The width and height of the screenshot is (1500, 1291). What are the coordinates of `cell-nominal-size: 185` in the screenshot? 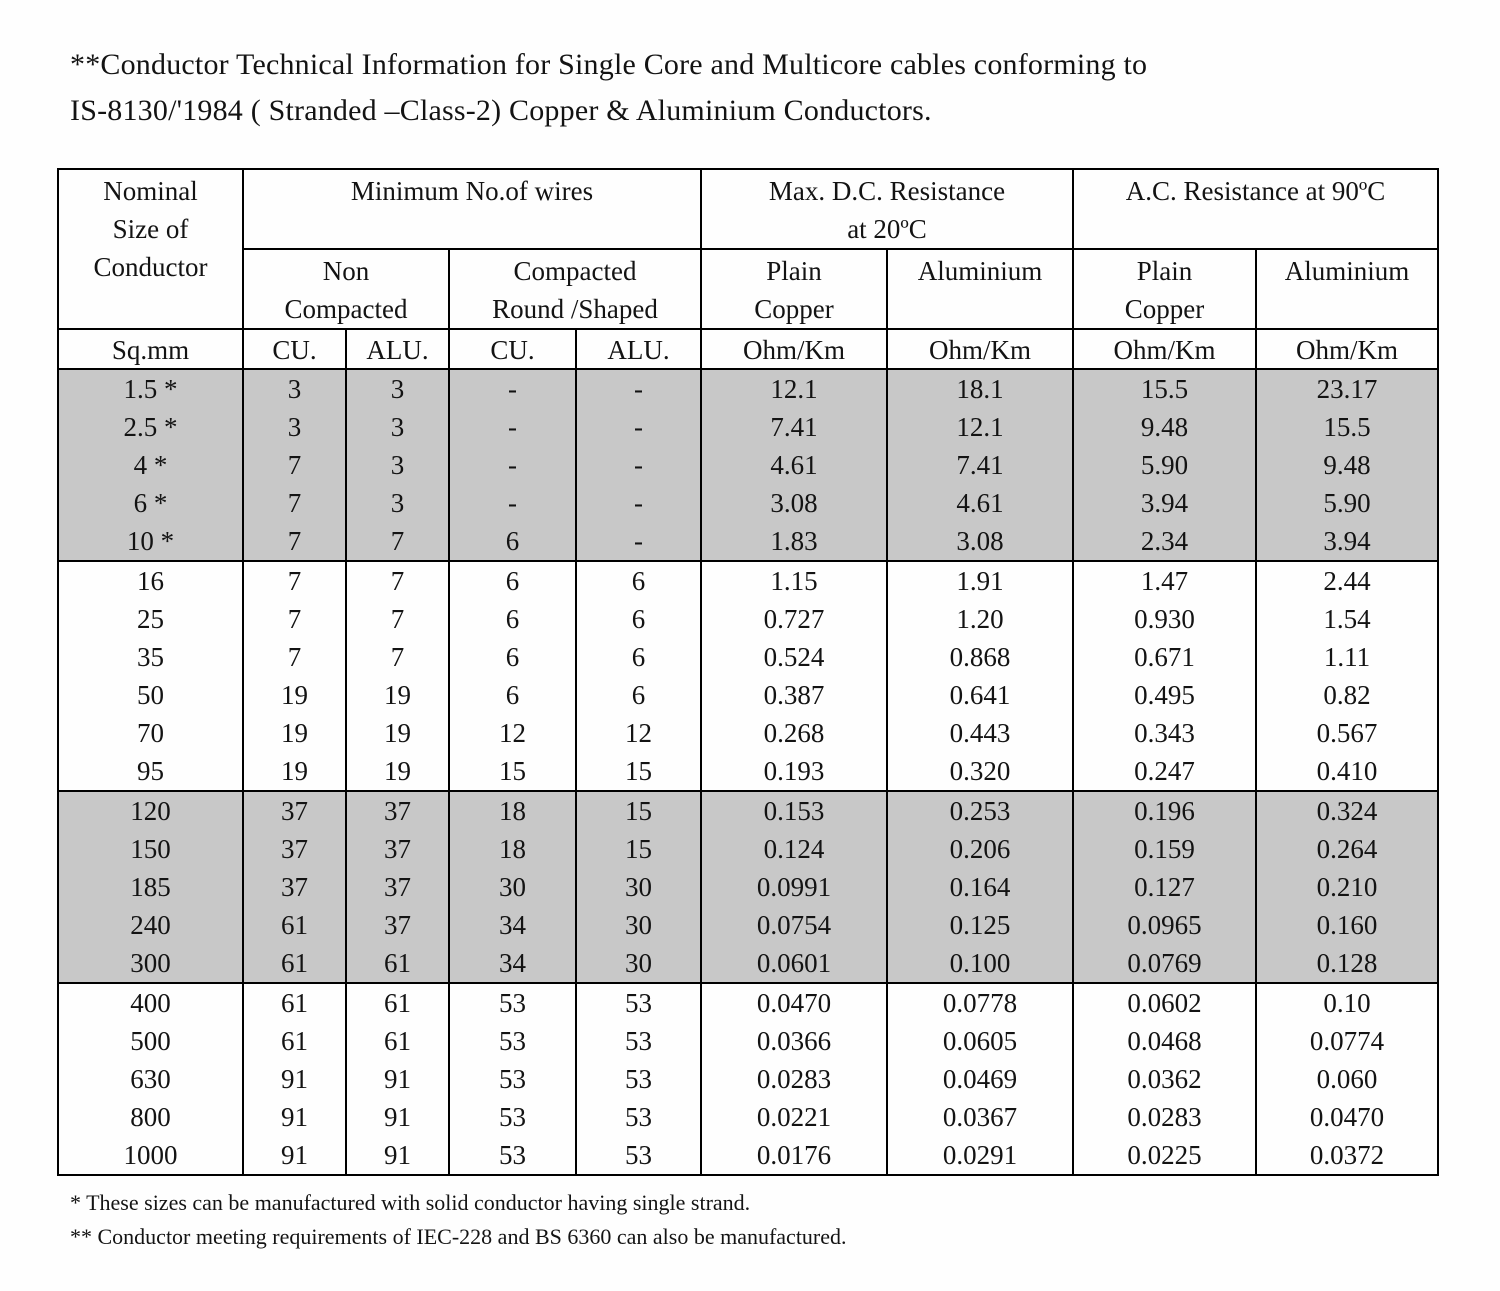 It's located at (150, 887).